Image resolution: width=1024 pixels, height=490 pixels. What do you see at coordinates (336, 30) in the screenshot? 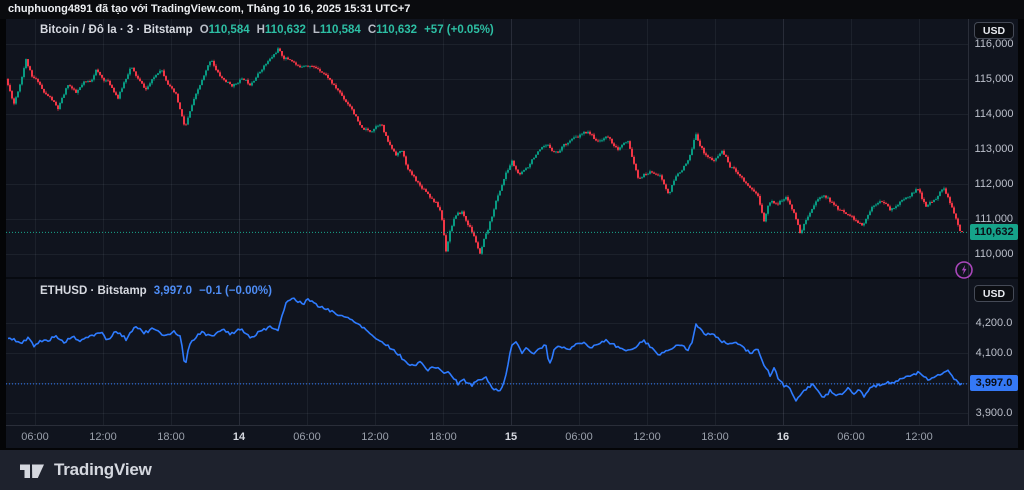
I see `btc-low: L 110,584` at bounding box center [336, 30].